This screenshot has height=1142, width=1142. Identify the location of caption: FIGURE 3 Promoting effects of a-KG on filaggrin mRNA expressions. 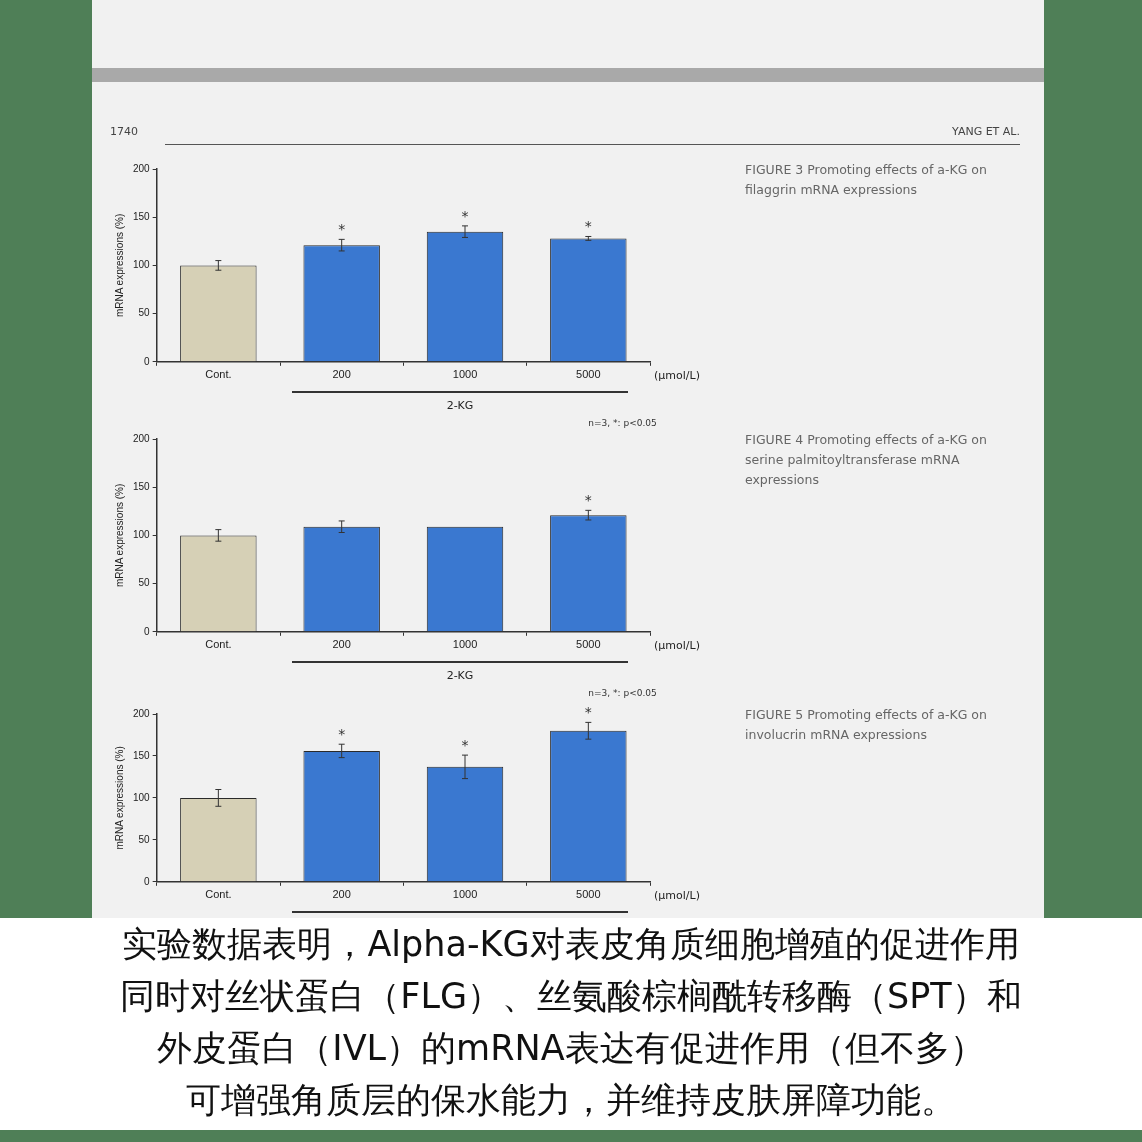
(866, 180).